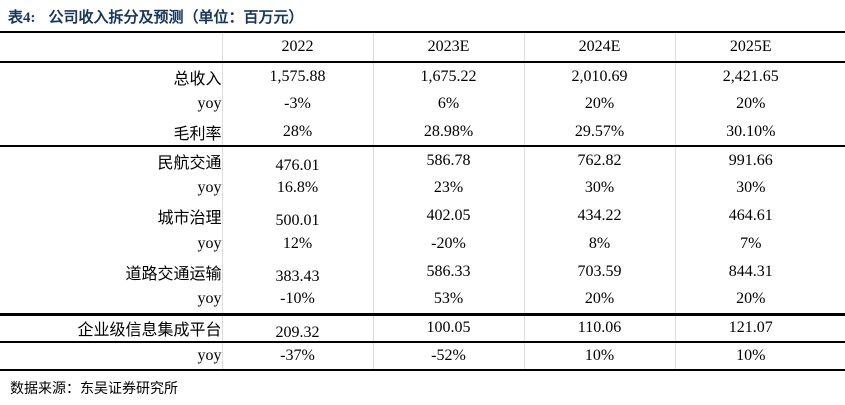 Image resolution: width=845 pixels, height=405 pixels. I want to click on cell-value: 23%, so click(448, 188).